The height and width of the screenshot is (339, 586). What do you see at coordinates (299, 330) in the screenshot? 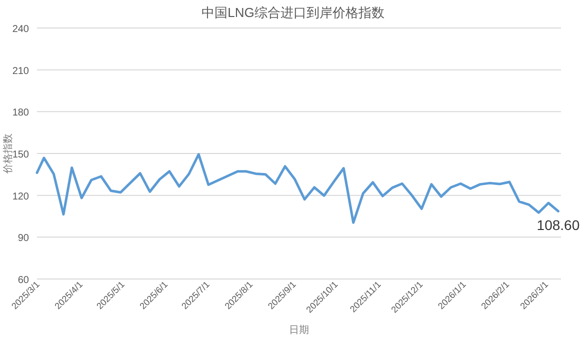
I see `x-axis-title: 日期` at bounding box center [299, 330].